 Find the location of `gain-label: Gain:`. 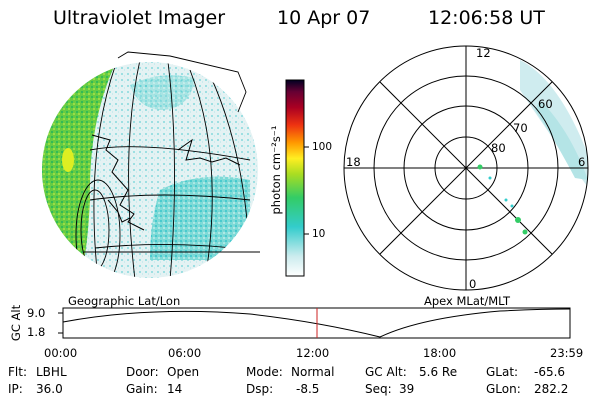

gain-label: Gain: is located at coordinates (142, 389).